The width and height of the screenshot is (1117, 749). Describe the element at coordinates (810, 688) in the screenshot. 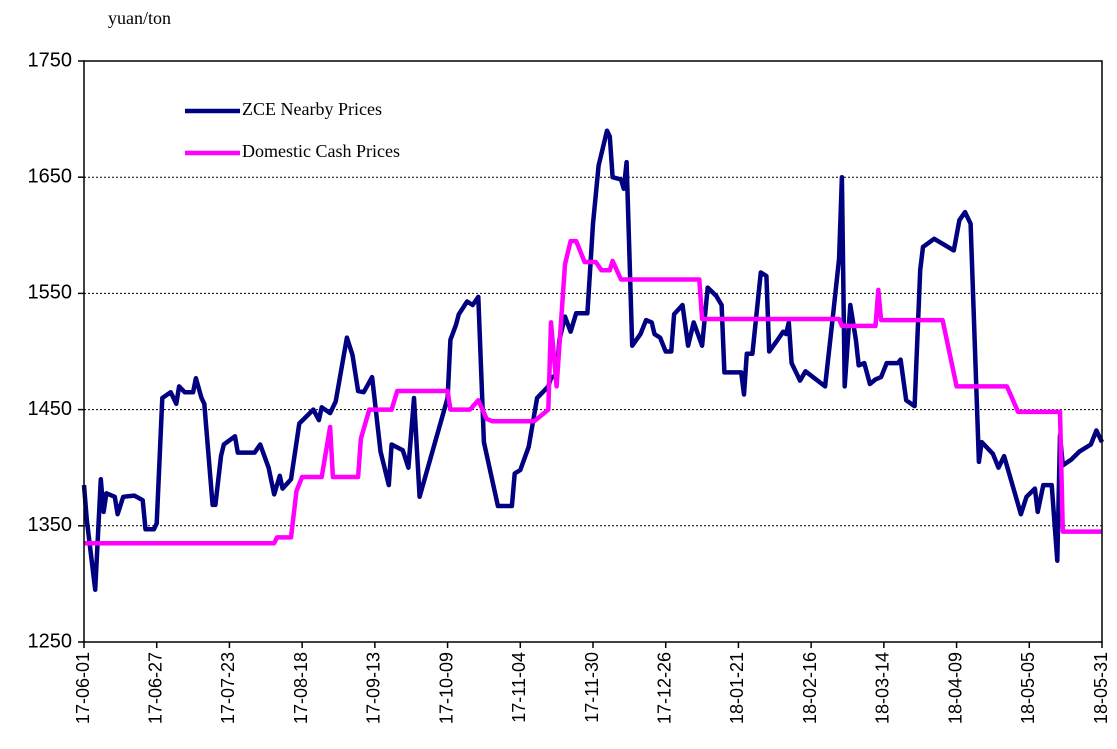

I see `x-tick-label: 18-02-16` at that location.